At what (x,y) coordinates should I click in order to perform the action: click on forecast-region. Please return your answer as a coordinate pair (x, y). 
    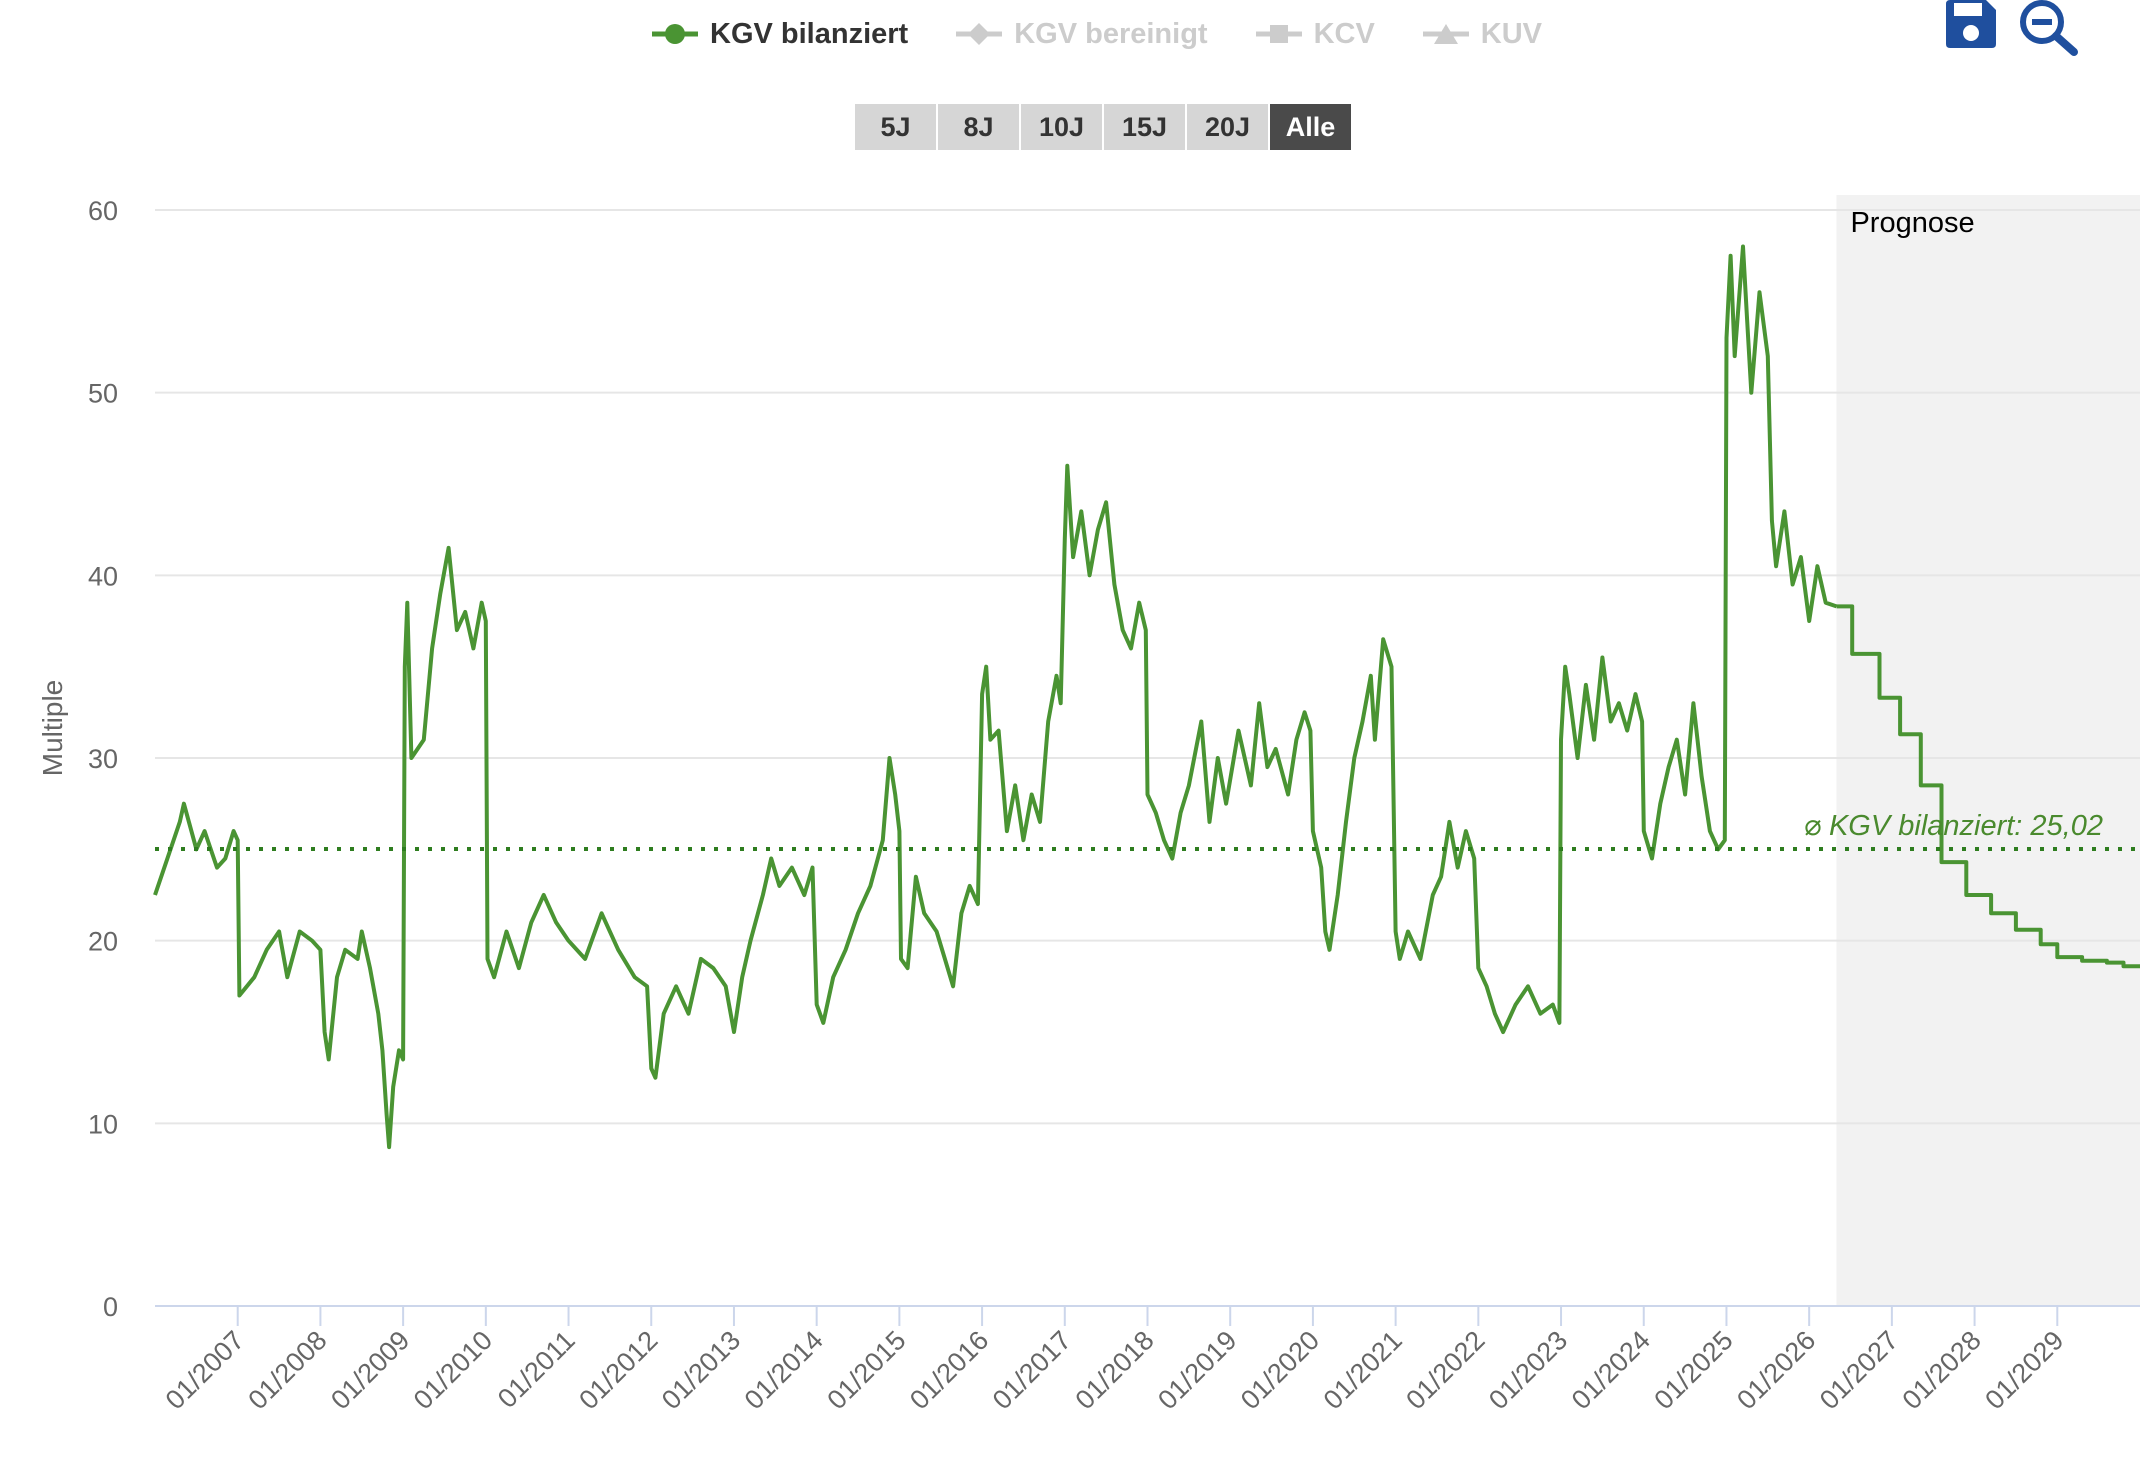
    Looking at the image, I should click on (1988, 750).